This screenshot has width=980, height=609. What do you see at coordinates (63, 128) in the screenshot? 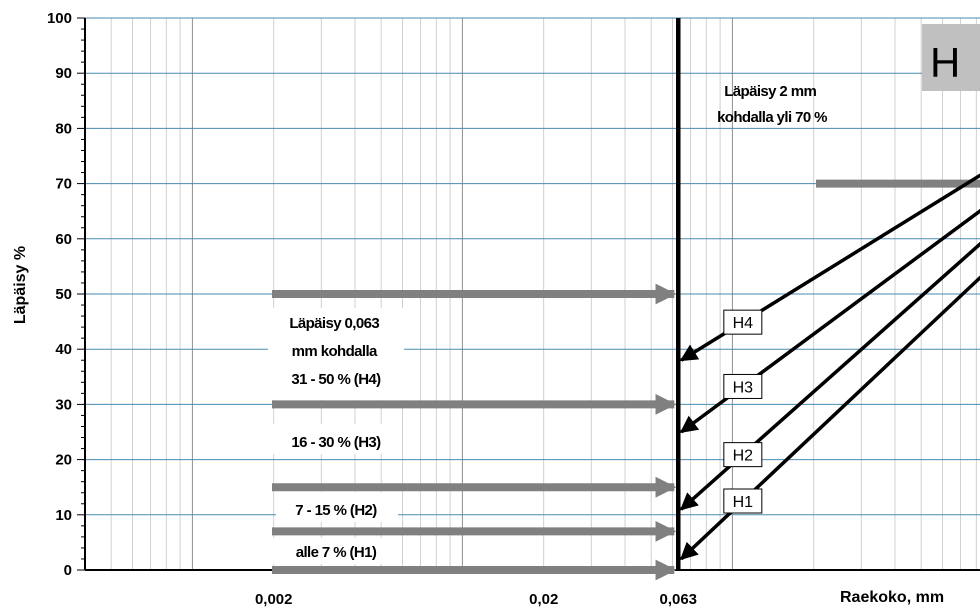
I see `y-tick-label: 80` at bounding box center [63, 128].